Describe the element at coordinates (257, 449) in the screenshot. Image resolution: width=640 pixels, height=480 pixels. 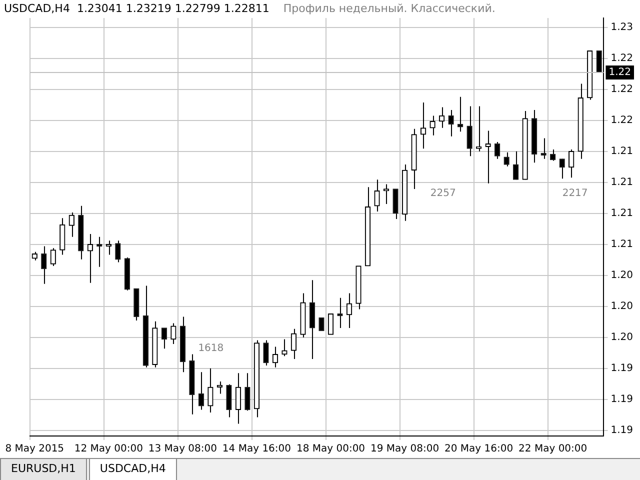
I see `x-tick-label: 14 May 16:00` at that location.